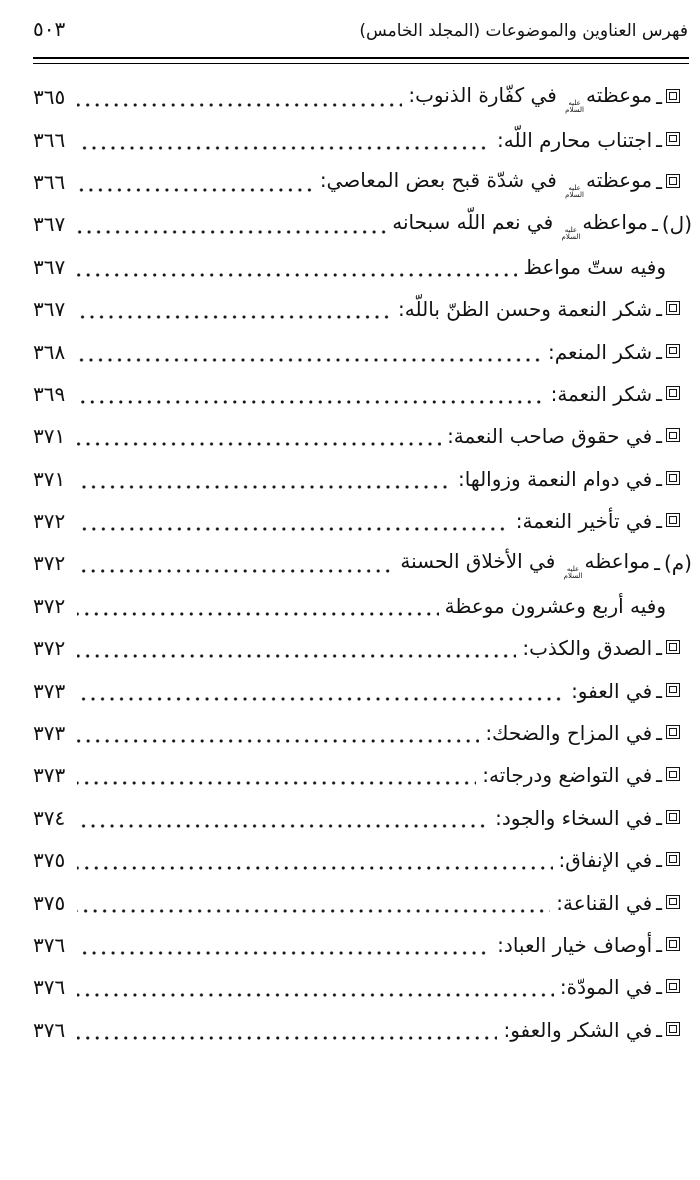 This screenshot has width=700, height=1180. What do you see at coordinates (604, 902) in the screenshot?
I see `entry-text: في القناعة:` at bounding box center [604, 902].